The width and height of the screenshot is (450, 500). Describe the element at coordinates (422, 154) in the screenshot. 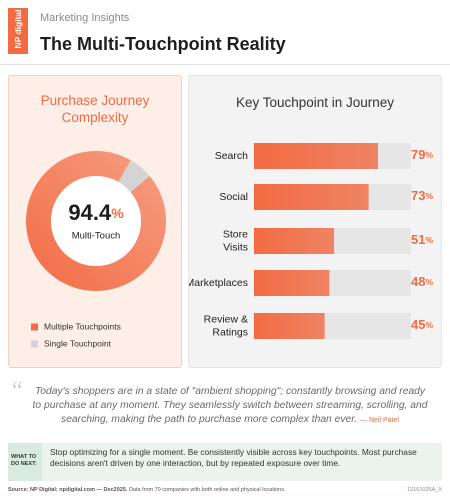

I see `value-label: 79%` at that location.